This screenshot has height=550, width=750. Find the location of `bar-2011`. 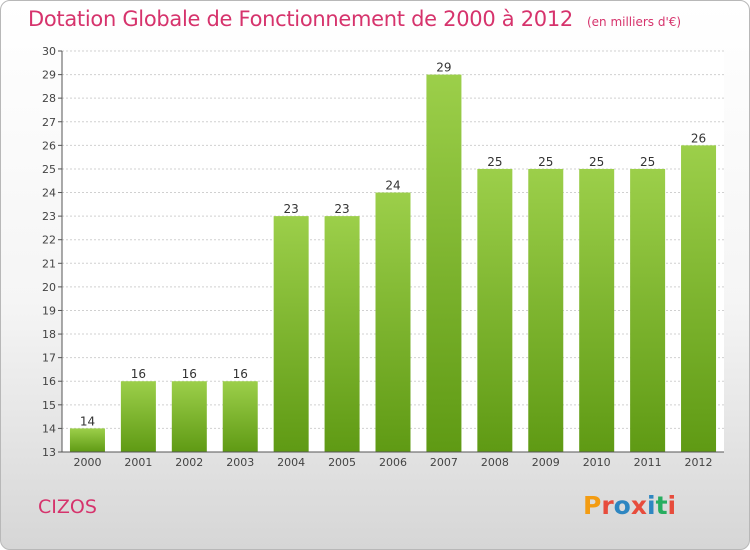

bar-2011 is located at coordinates (648, 310).